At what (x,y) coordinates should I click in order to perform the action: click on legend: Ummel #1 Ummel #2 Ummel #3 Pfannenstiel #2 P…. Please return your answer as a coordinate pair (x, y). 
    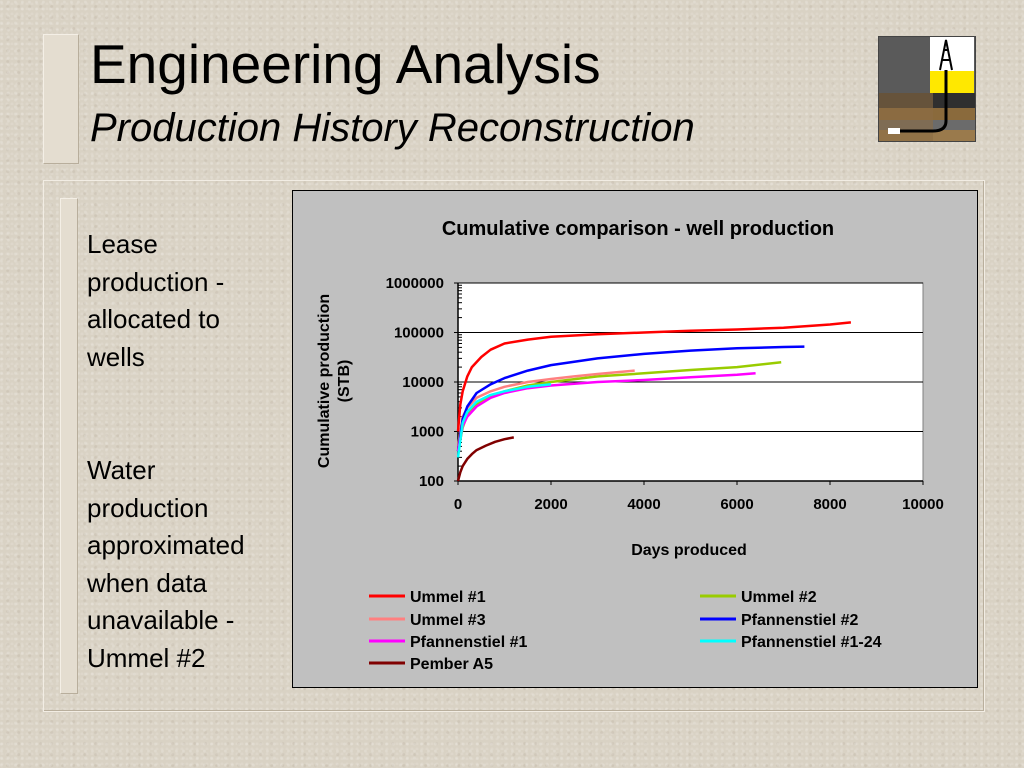
    Looking at the image, I should click on (625, 631).